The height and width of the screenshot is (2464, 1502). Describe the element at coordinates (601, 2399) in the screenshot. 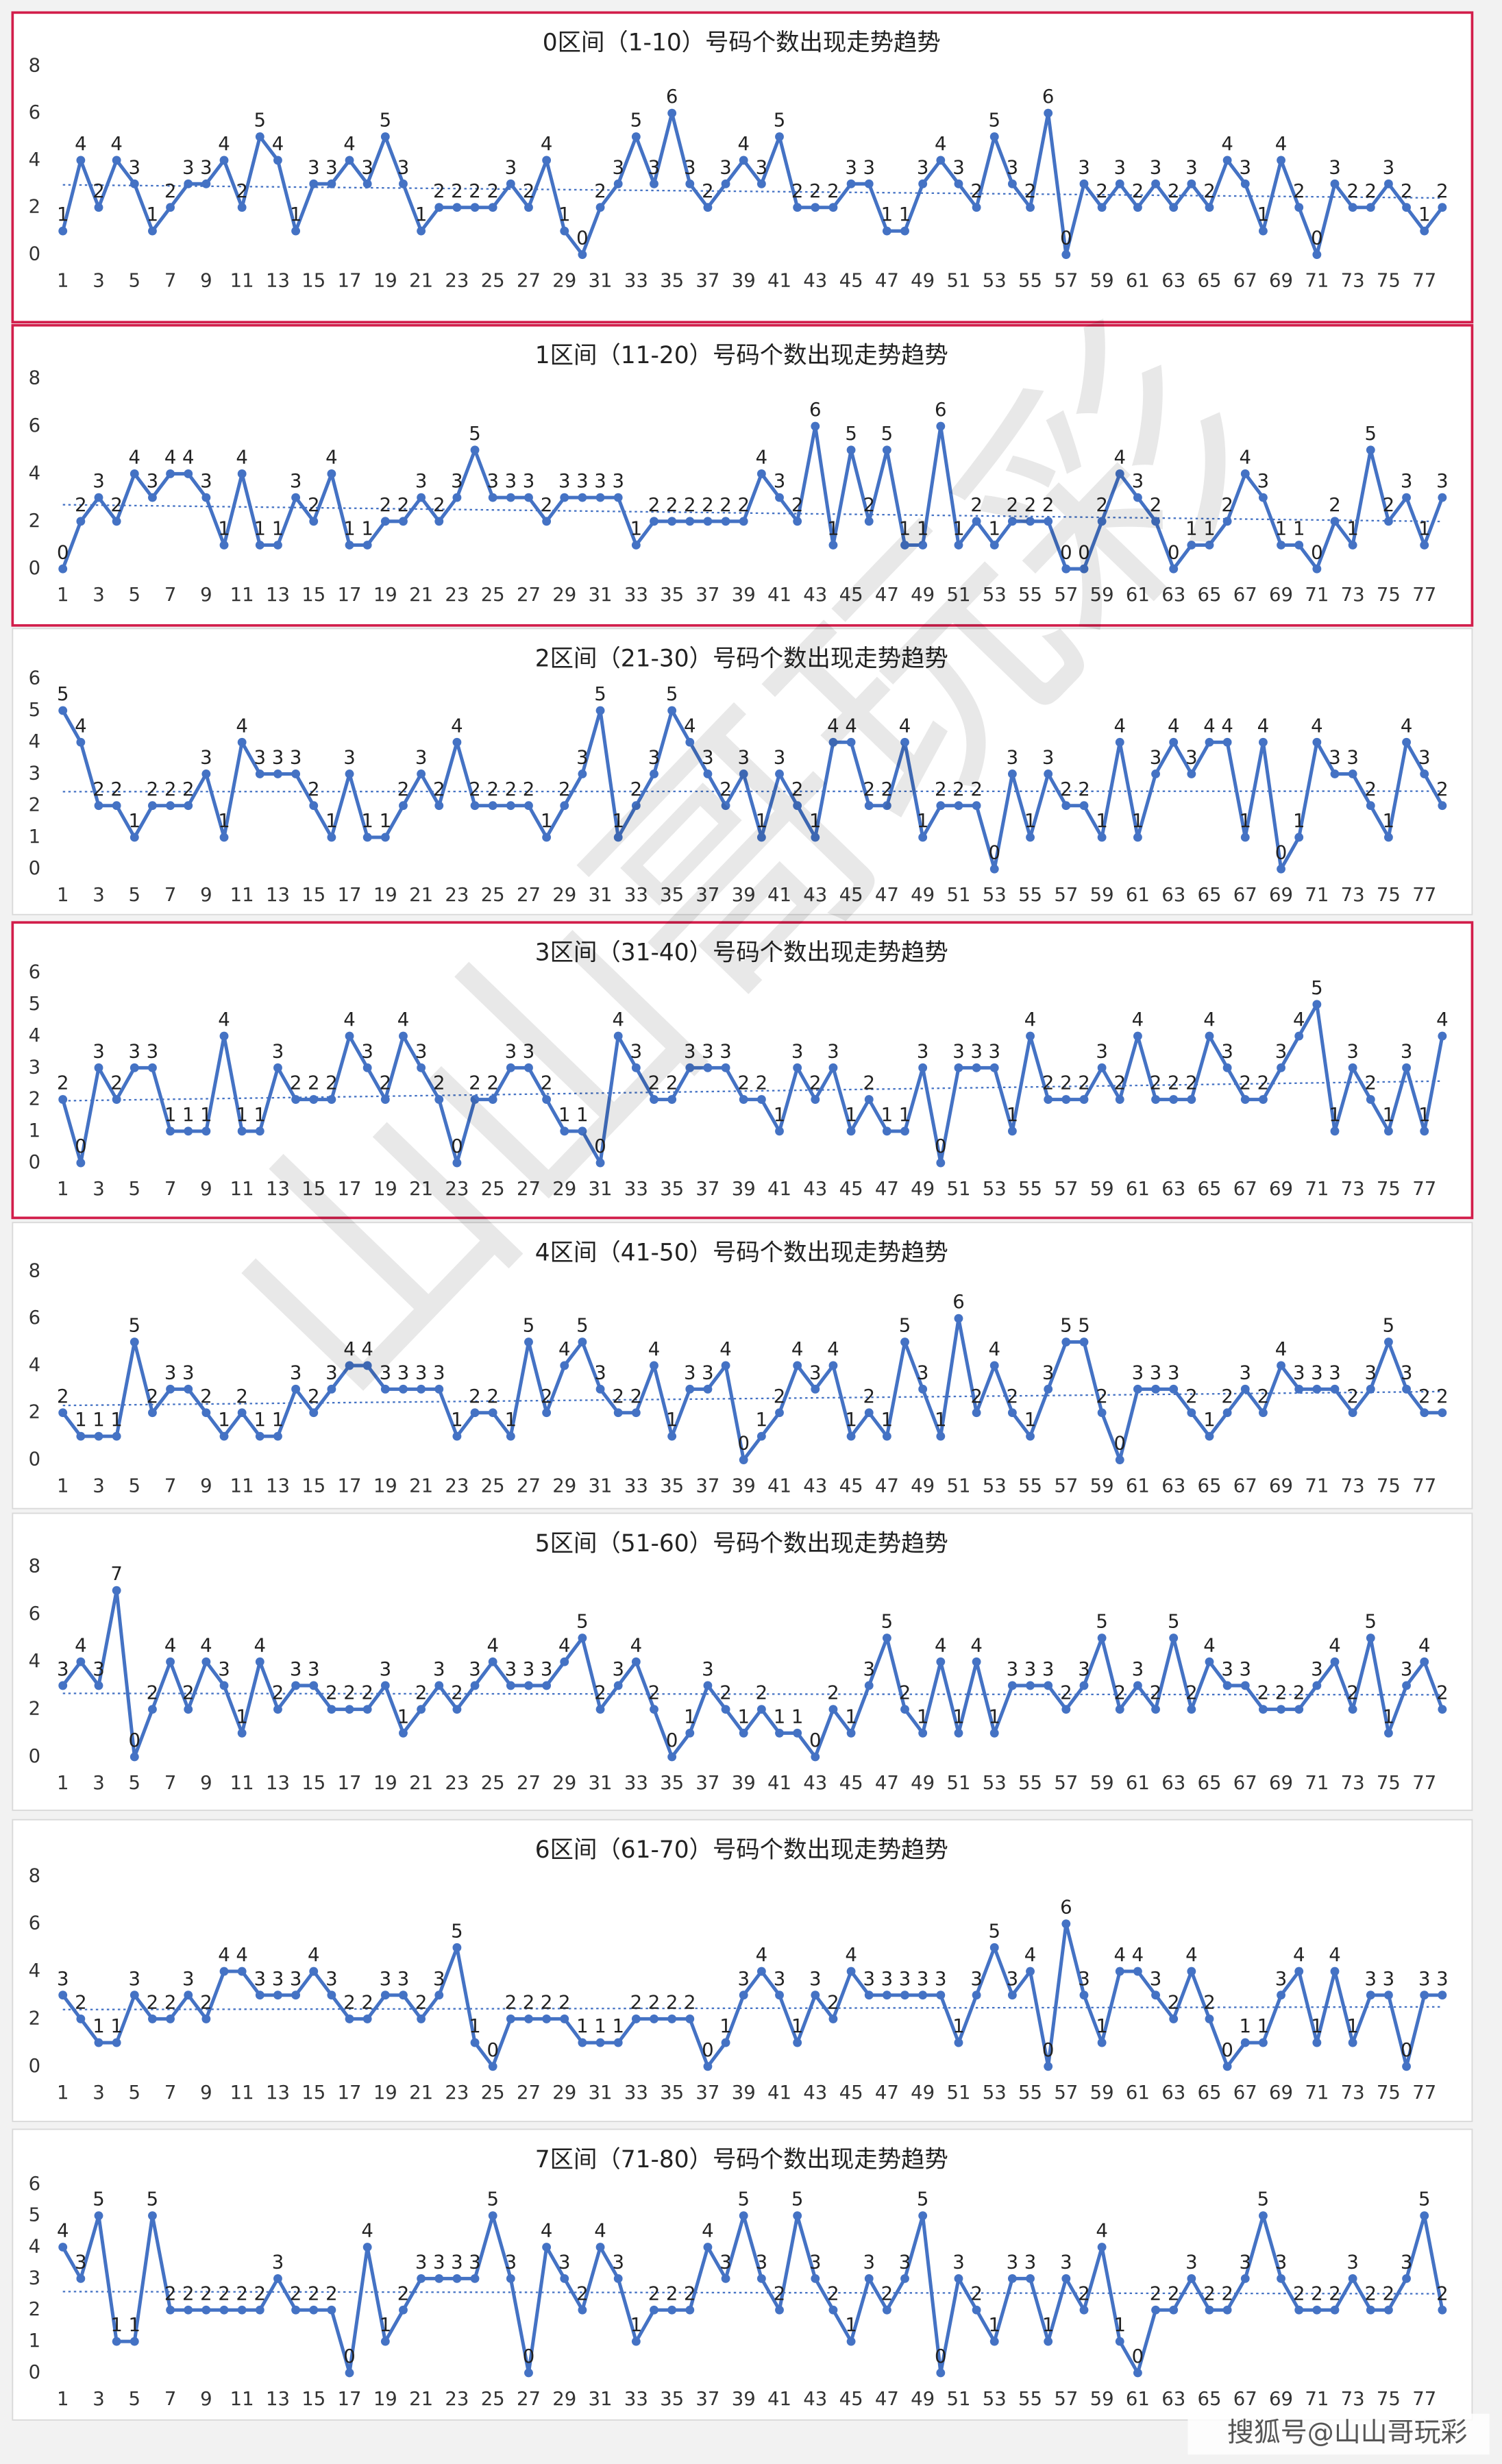

I see `x-tick-label: 31` at that location.